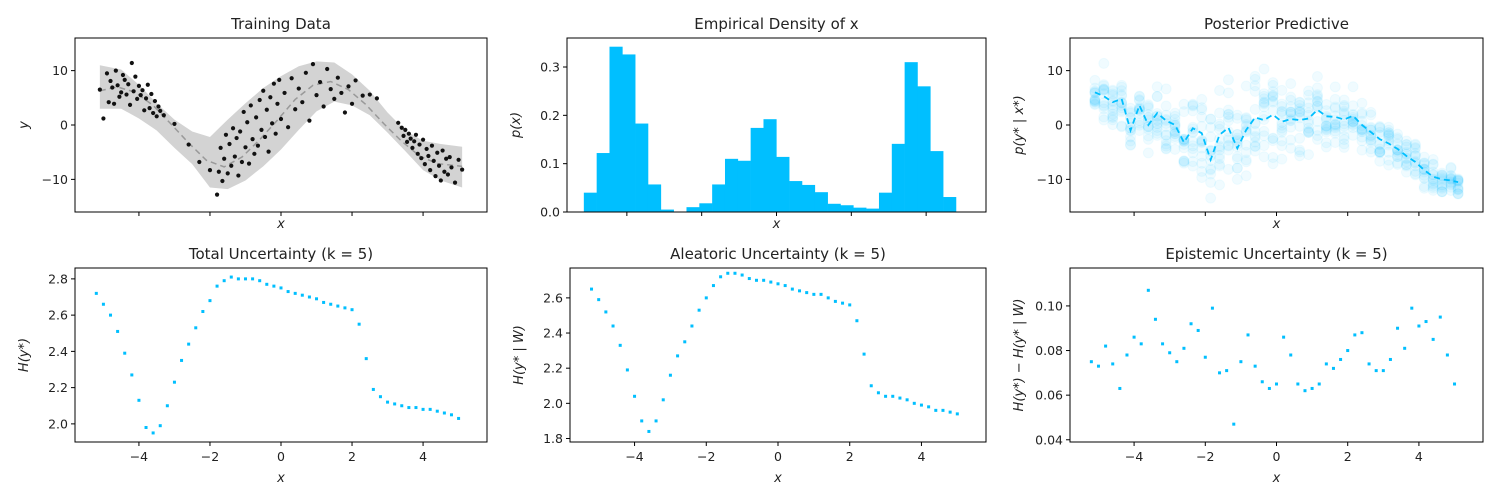 The image size is (1500, 500). What do you see at coordinates (550, 67) in the screenshot?
I see `y-tick-label: 0.3` at bounding box center [550, 67].